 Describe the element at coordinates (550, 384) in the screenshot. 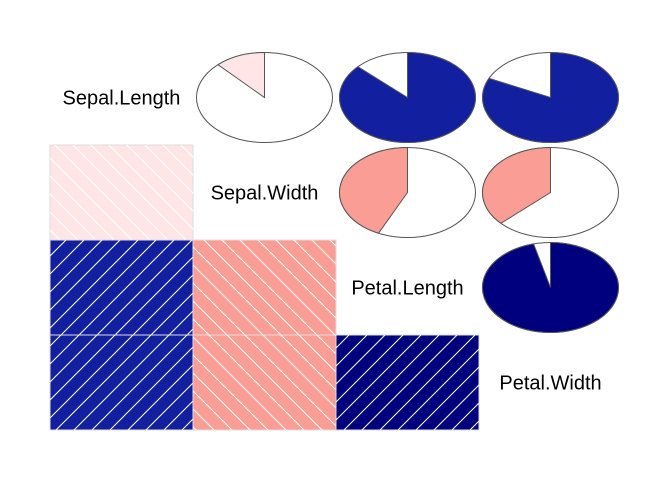

I see `variable-label: Petal.Width` at that location.